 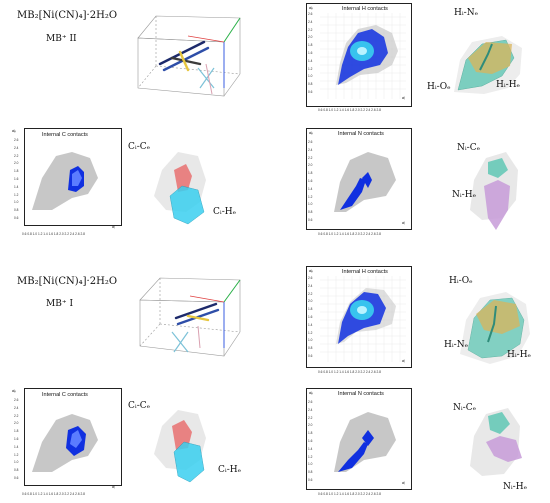 What do you see at coordinates (439, 87) in the screenshot?
I see `contact-label: Hᵢ-Oₑ` at bounding box center [439, 87].